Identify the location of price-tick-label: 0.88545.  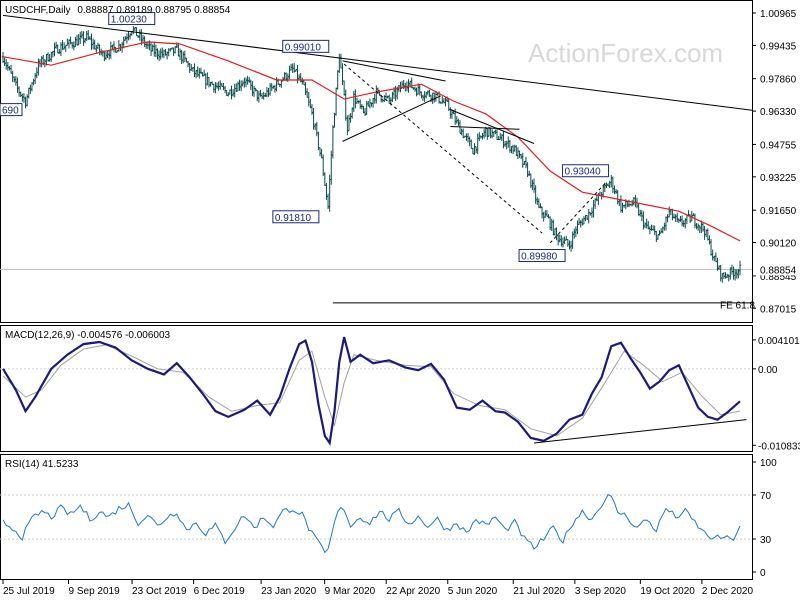
(778, 277).